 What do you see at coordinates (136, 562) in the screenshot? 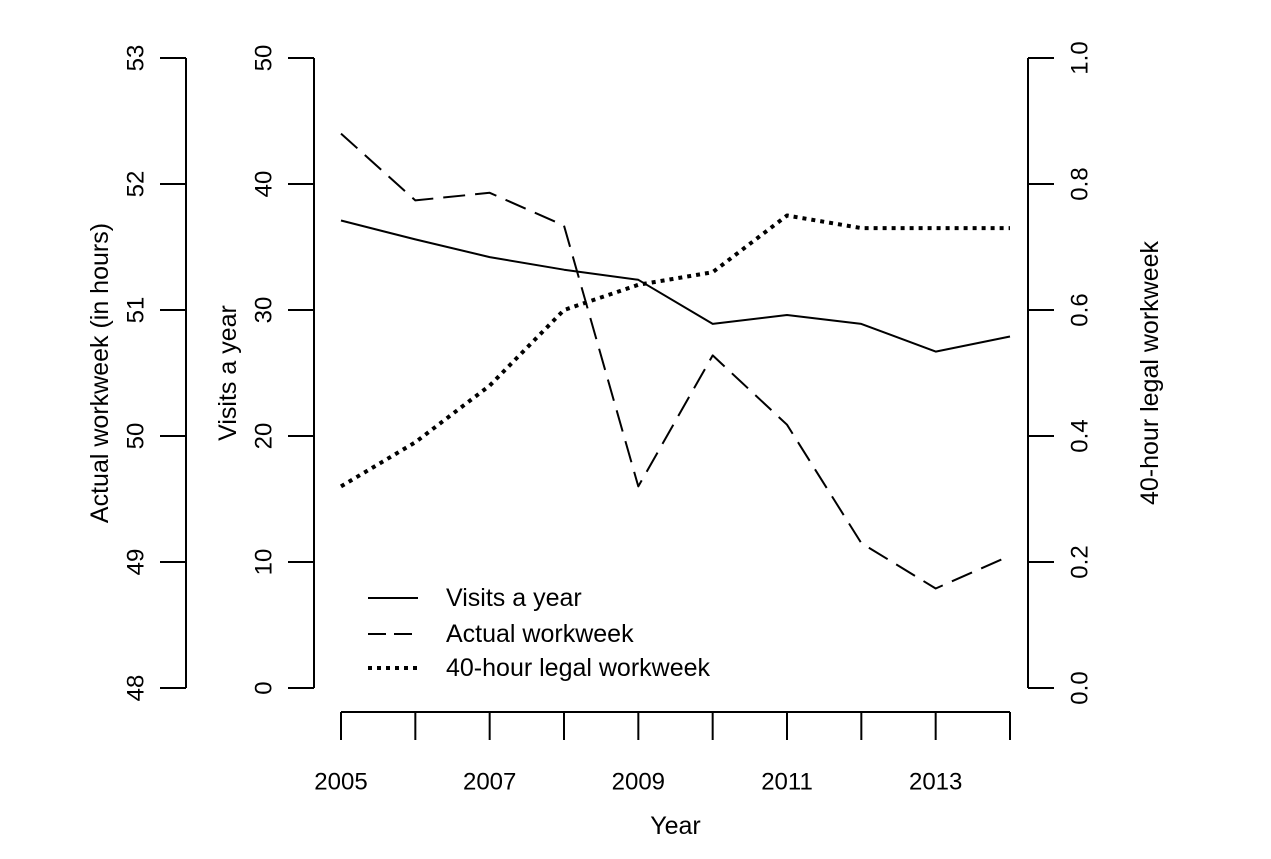
I see `y-tick-label-actual: 49` at bounding box center [136, 562].